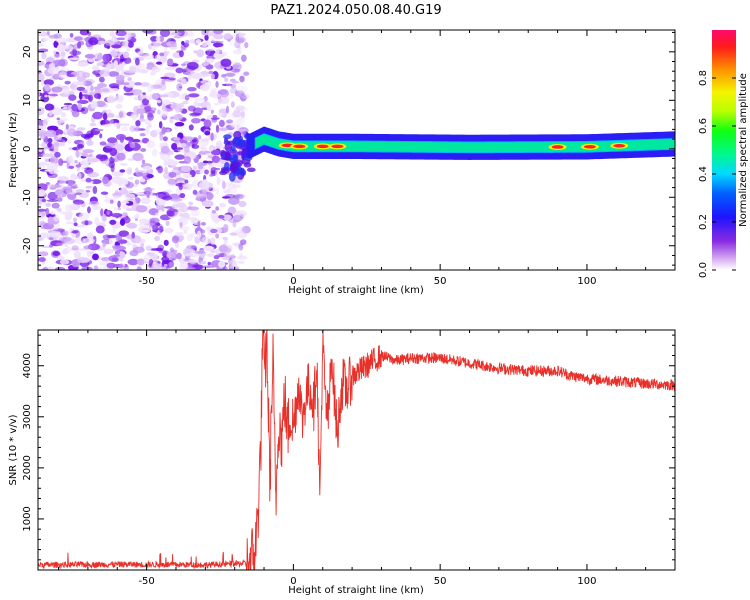 Image resolution: width=750 pixels, height=600 pixels. I want to click on y-tick-label: 20, so click(27, 51).